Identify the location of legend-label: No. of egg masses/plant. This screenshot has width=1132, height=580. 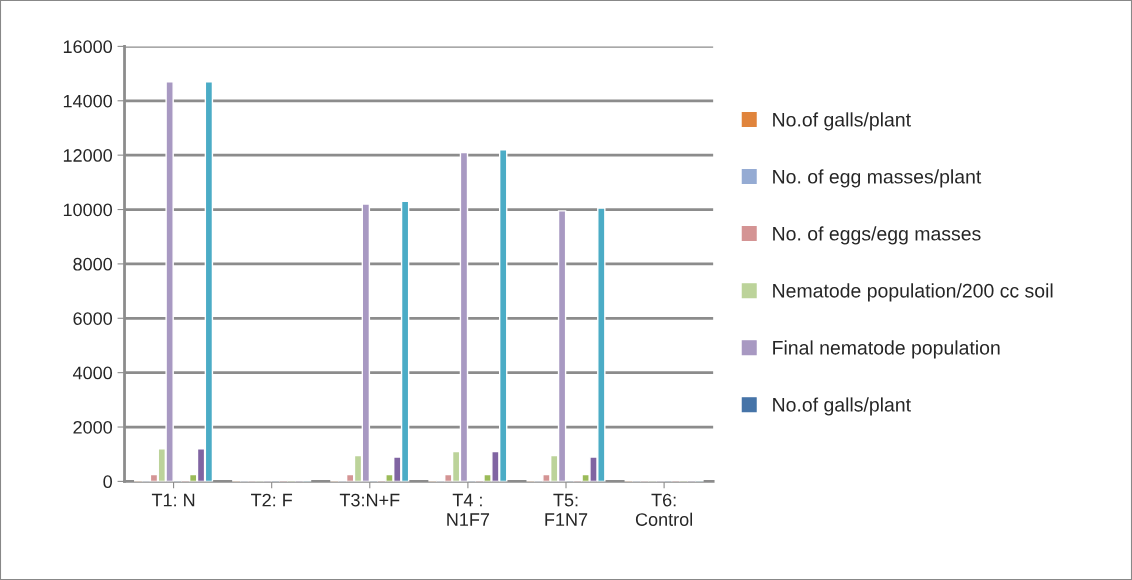
(877, 178).